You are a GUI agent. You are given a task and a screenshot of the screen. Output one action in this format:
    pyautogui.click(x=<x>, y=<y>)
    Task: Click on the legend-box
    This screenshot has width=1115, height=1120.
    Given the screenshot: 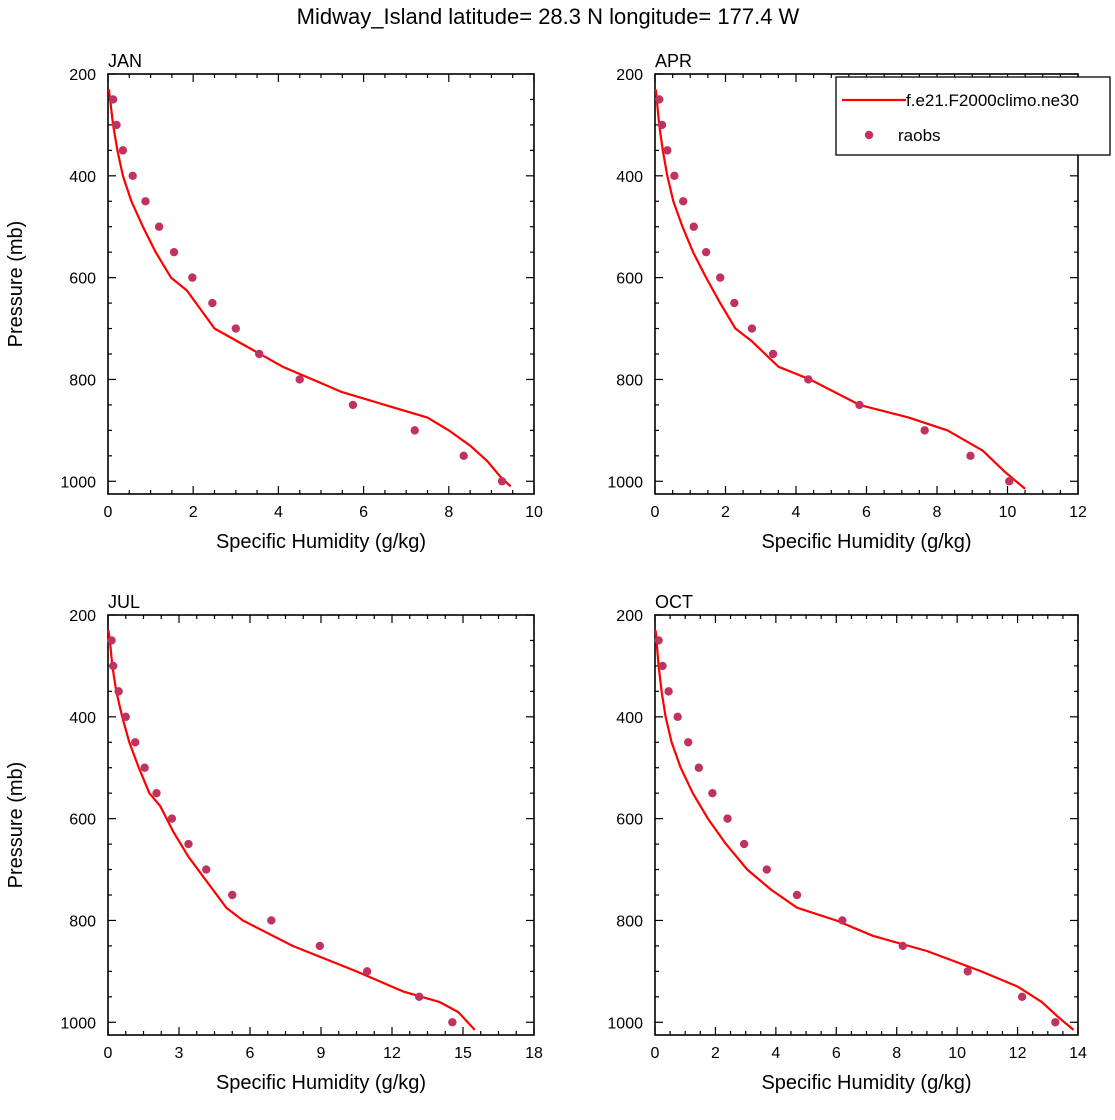 What is the action you would take?
    pyautogui.click(x=973, y=116)
    